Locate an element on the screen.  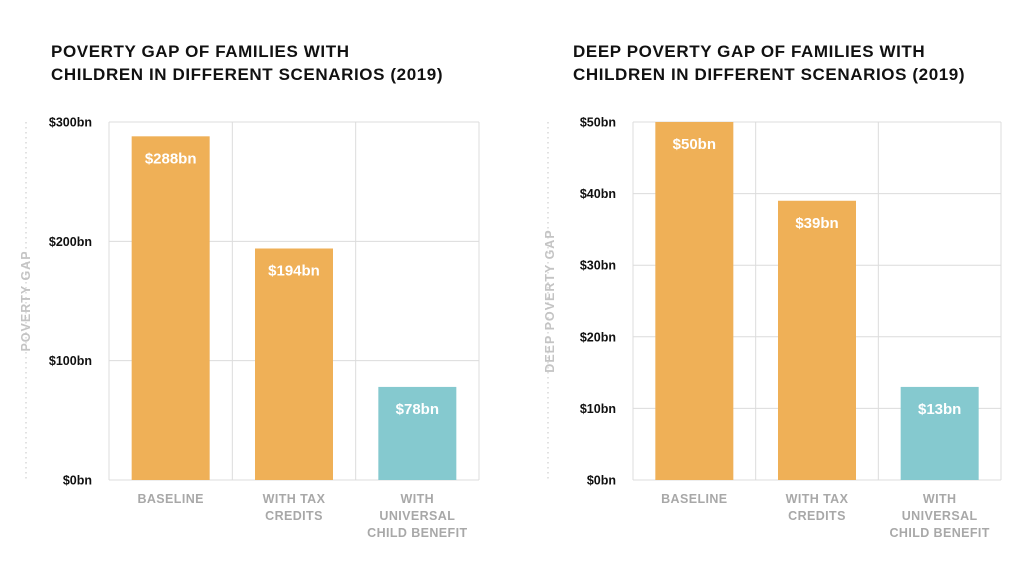
y-tick-label: $50bn is located at coordinates (598, 123).